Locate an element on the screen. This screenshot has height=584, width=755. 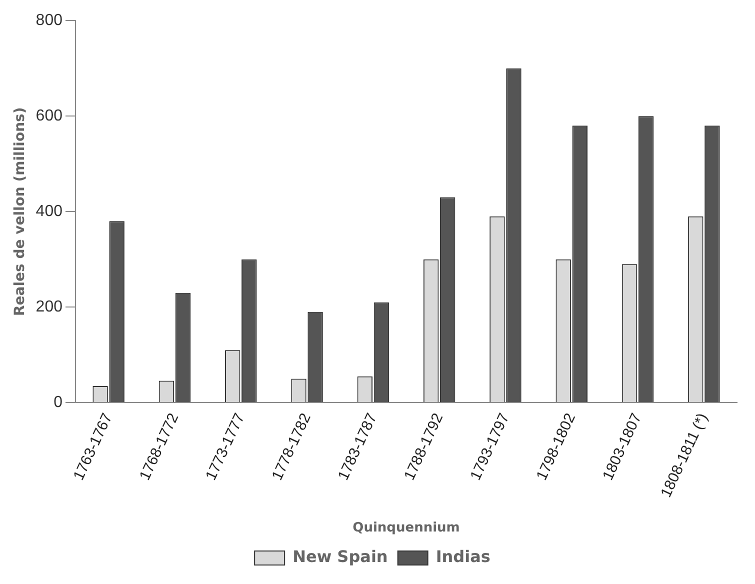
y-tick-label: 400 is located at coordinates (49, 211).